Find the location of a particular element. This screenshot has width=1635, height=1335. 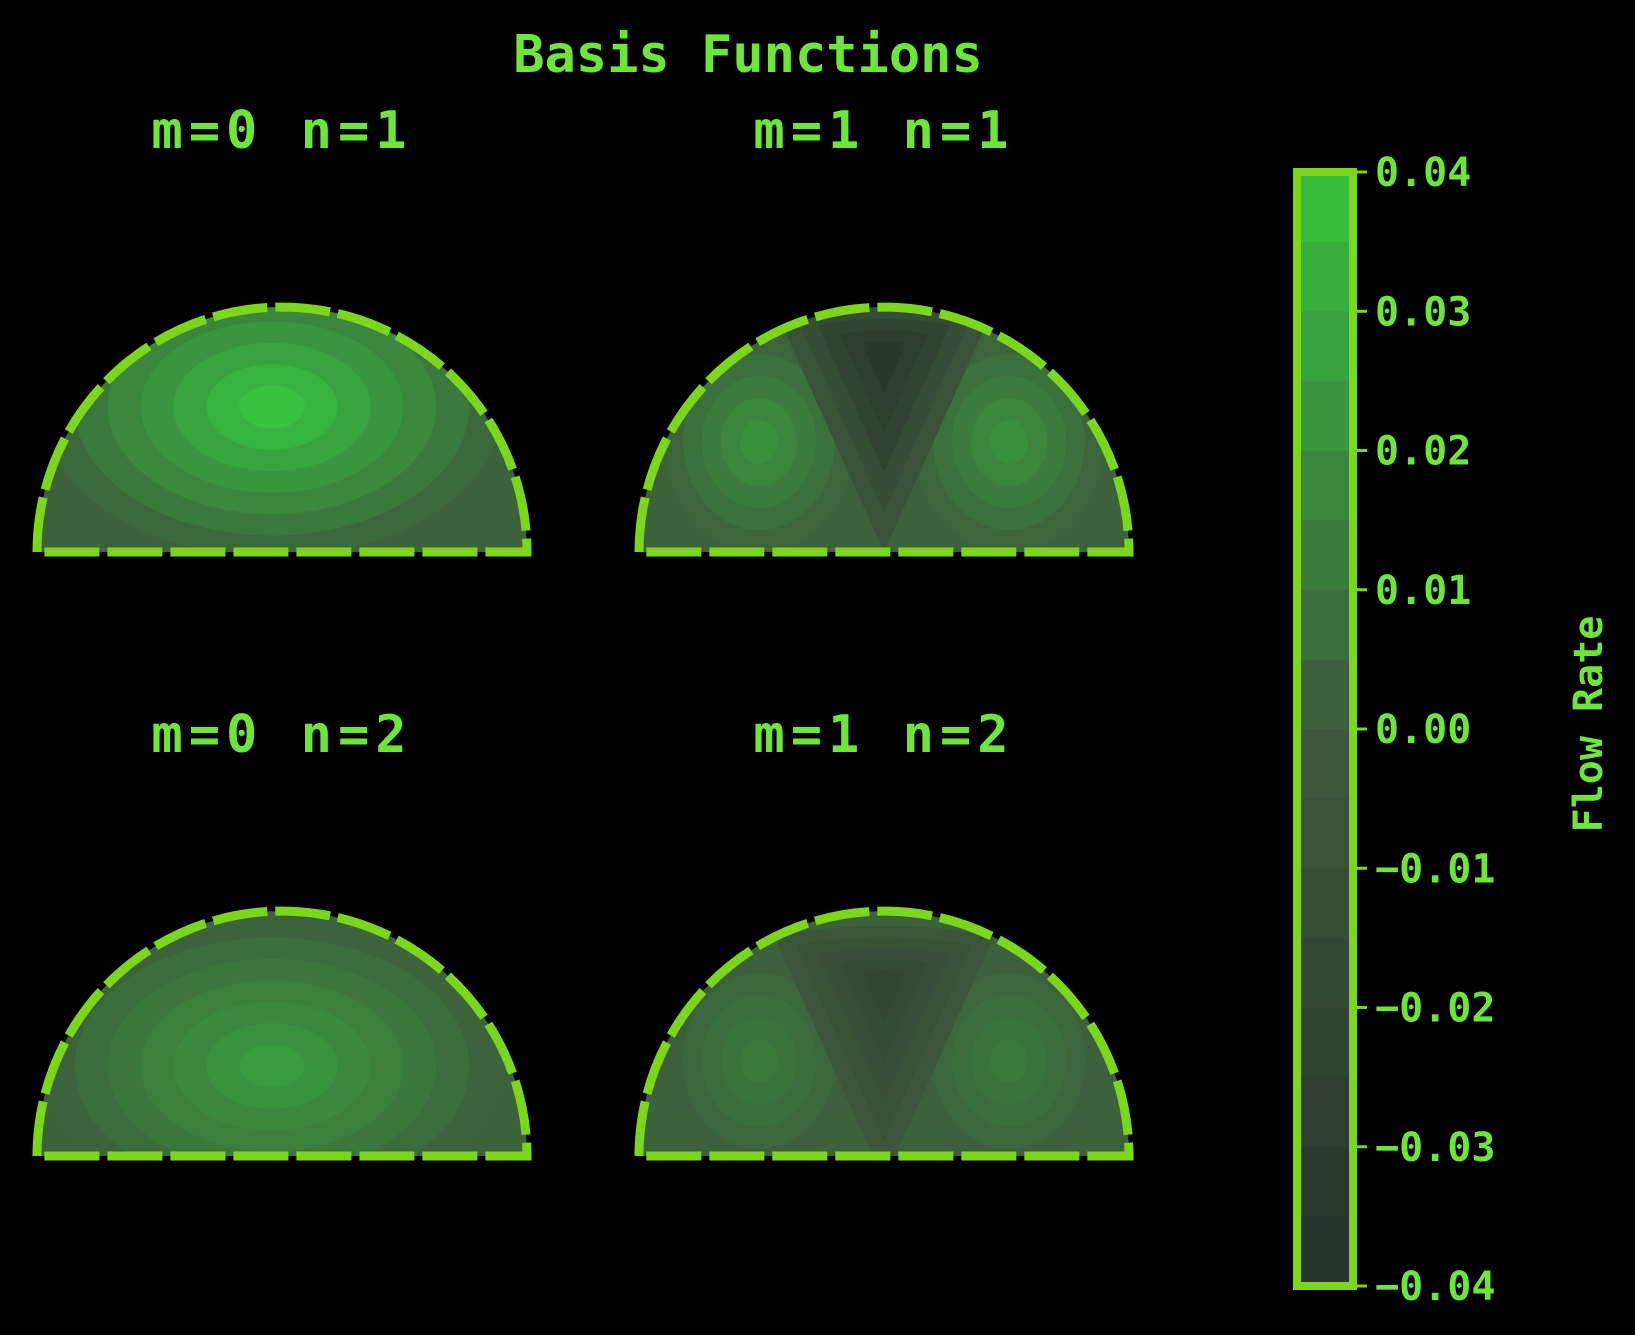

panel-title: m=1 n=1 is located at coordinates (883, 131).